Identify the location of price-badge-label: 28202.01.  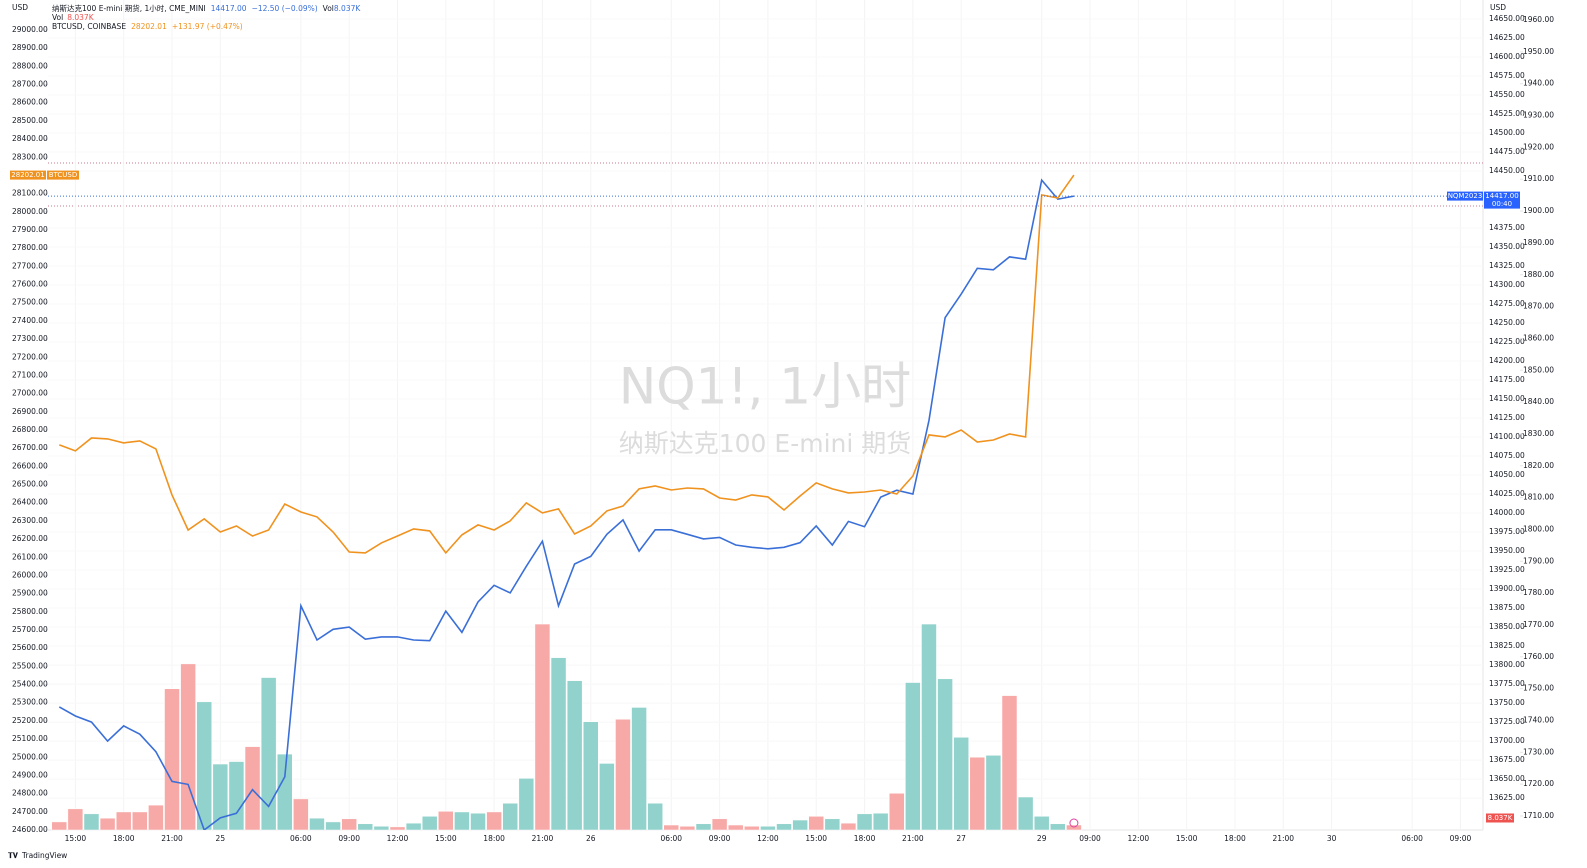
(27, 175).